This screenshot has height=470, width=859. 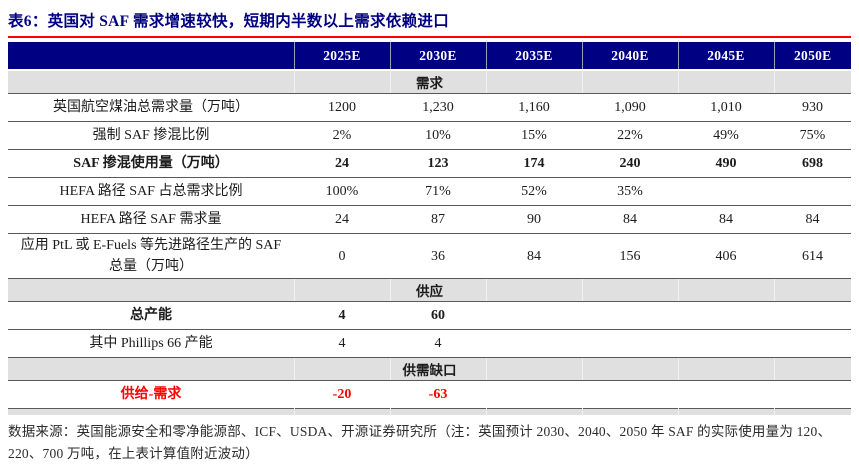 I want to click on value-cell: 52%, so click(x=534, y=191).